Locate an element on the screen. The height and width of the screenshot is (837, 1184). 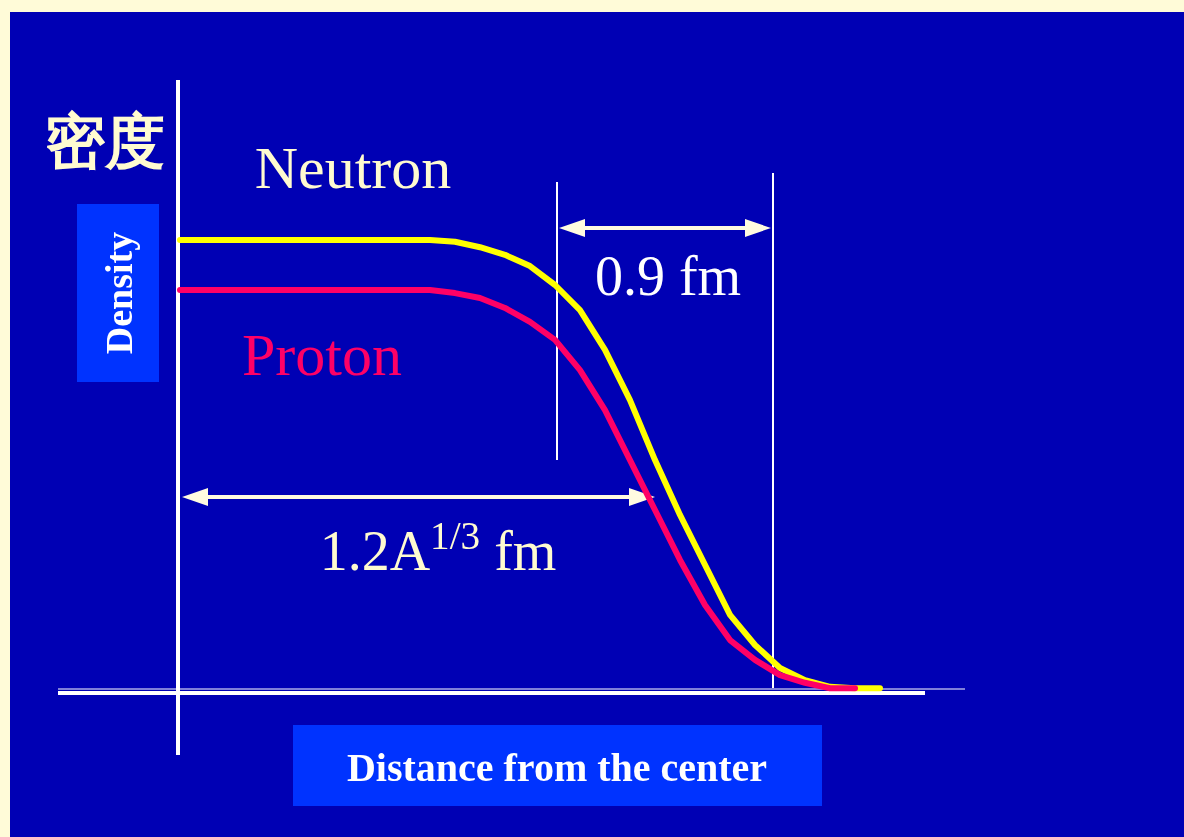
annotation: 0.9 fm is located at coordinates (668, 276).